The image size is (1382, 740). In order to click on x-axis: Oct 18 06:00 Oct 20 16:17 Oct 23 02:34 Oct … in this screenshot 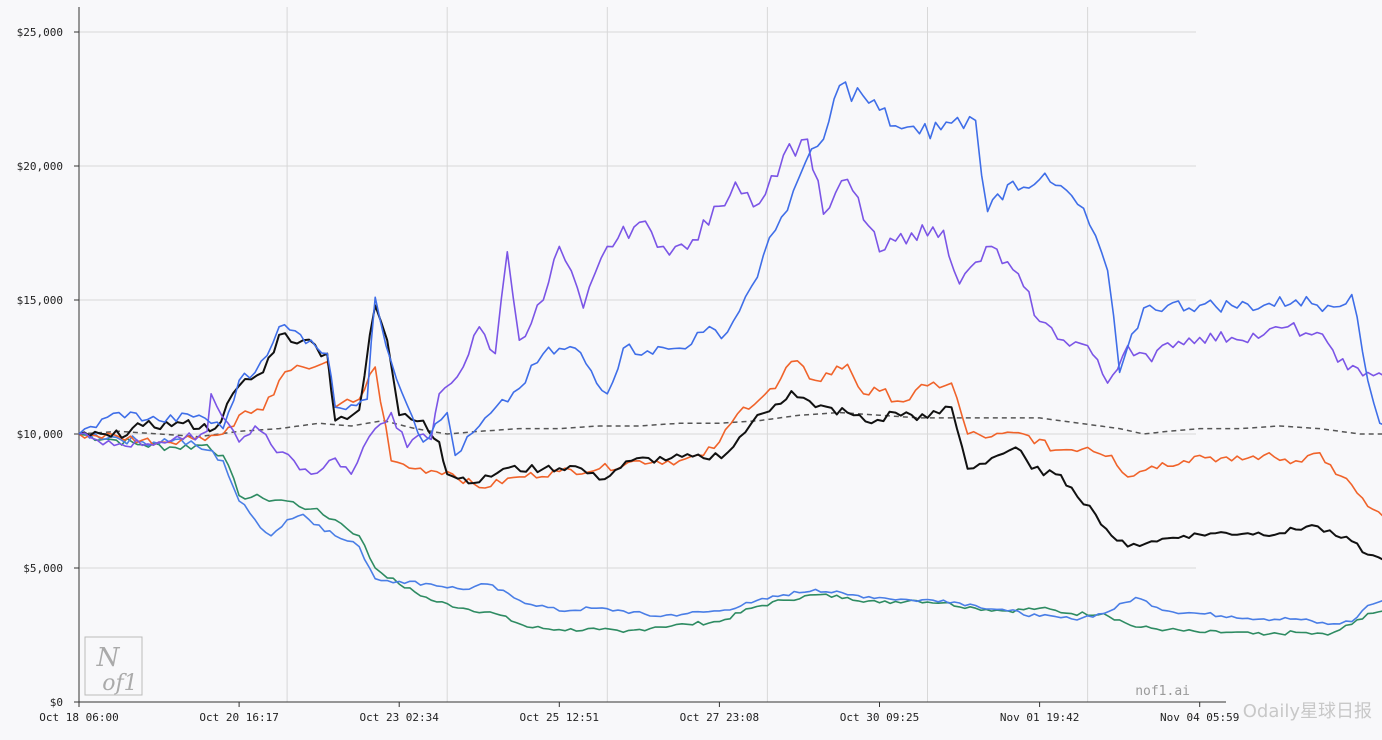, I will do `click(639, 712)`.